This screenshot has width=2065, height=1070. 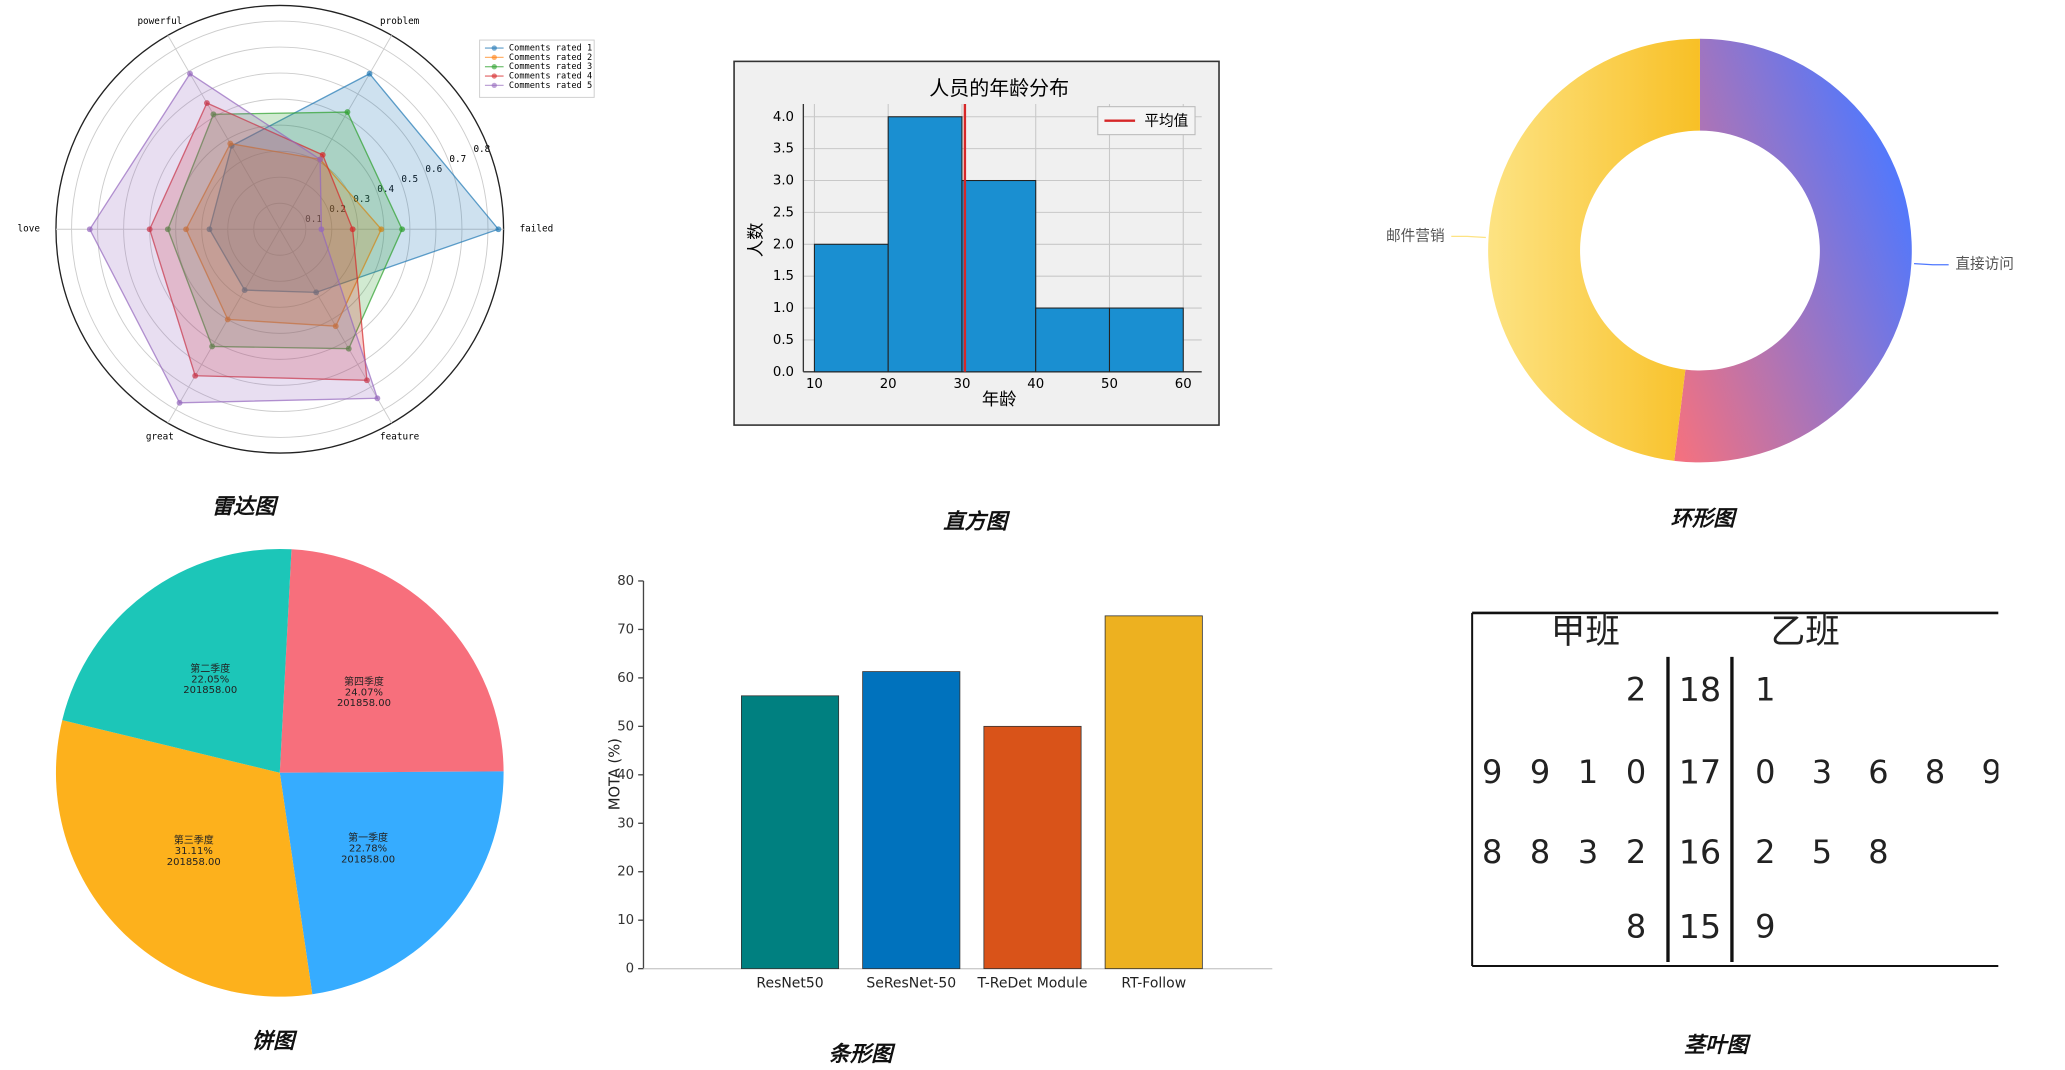 I want to click on y-tick-label: 1.0, so click(x=783, y=308).